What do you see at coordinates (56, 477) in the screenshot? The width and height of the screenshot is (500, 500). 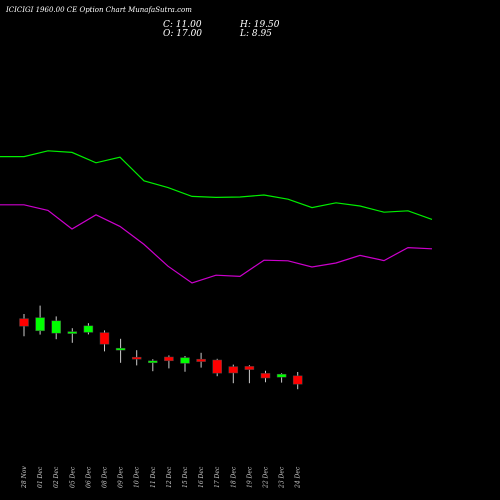 I see `x-tick-label: 02 Dec` at bounding box center [56, 477].